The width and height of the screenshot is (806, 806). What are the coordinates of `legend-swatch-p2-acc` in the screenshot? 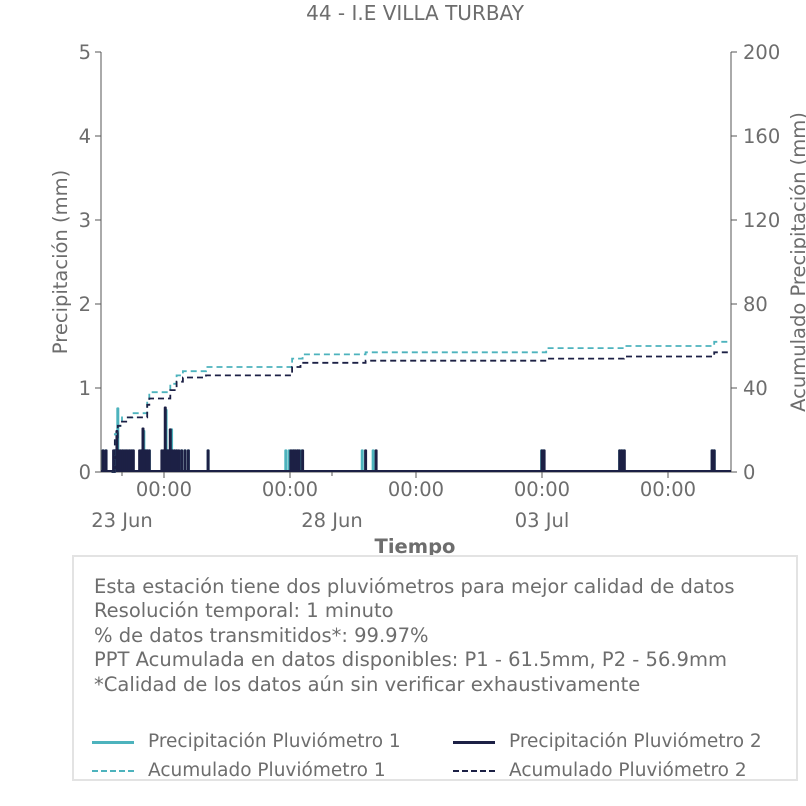 It's located at (474, 771).